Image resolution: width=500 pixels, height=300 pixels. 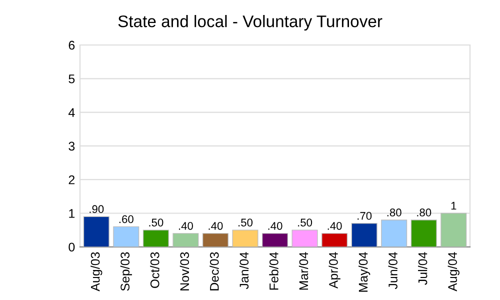 What do you see at coordinates (273, 271) in the screenshot?
I see `x-tick-label: Feb/04` at bounding box center [273, 271].